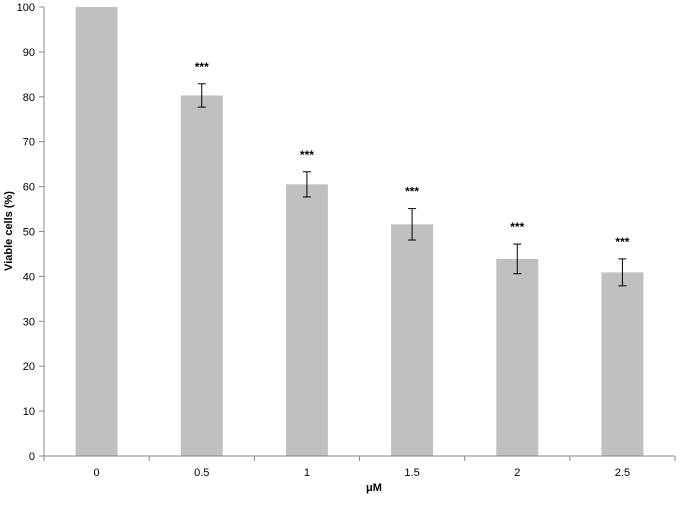 The height and width of the screenshot is (505, 680). I want to click on y-tick-label: 70, so click(29, 143).